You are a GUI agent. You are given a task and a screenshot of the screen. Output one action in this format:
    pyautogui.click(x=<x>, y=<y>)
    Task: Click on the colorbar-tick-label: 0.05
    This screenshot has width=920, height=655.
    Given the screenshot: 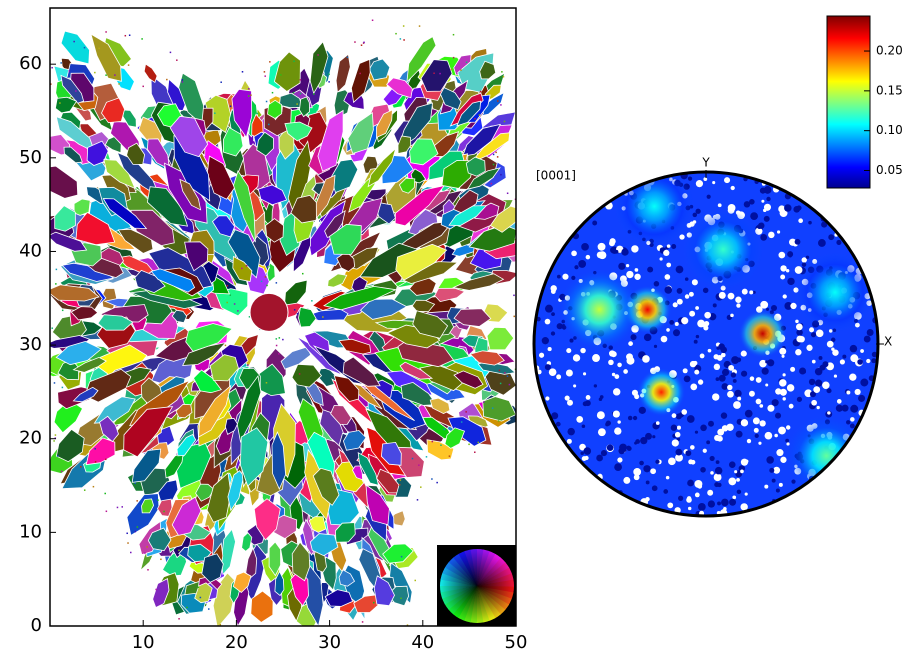 What is the action you would take?
    pyautogui.click(x=889, y=170)
    